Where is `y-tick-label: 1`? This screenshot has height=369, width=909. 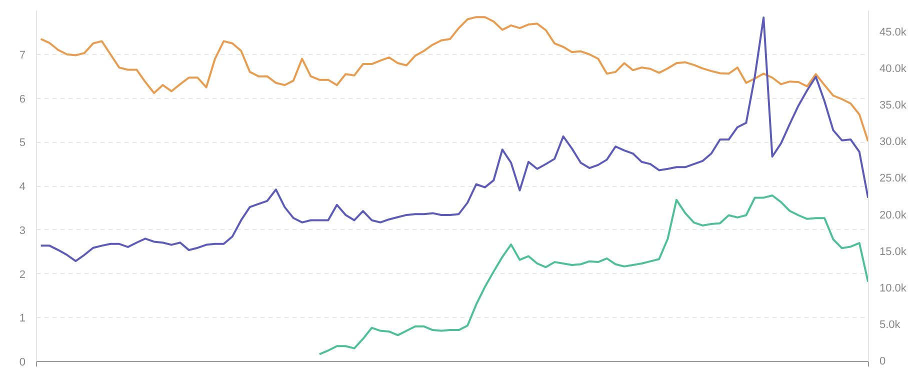 y-tick-label: 1 is located at coordinates (22, 318).